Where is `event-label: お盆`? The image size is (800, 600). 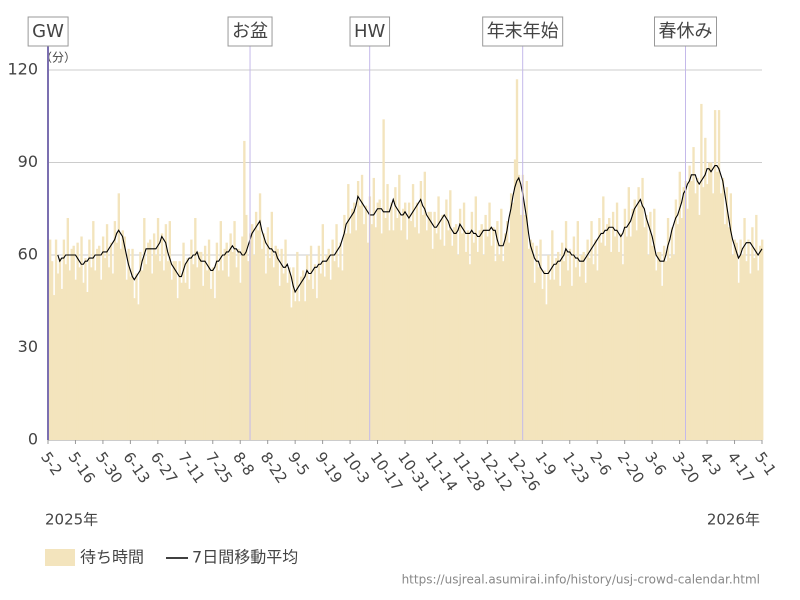
event-label: お盆 is located at coordinates (250, 31).